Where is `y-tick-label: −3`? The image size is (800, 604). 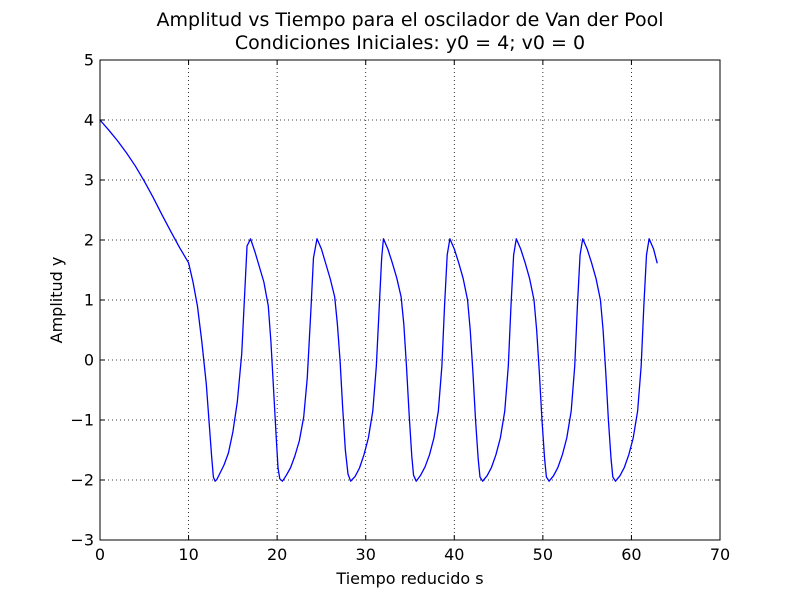 y-tick-label: −3 is located at coordinates (82, 540).